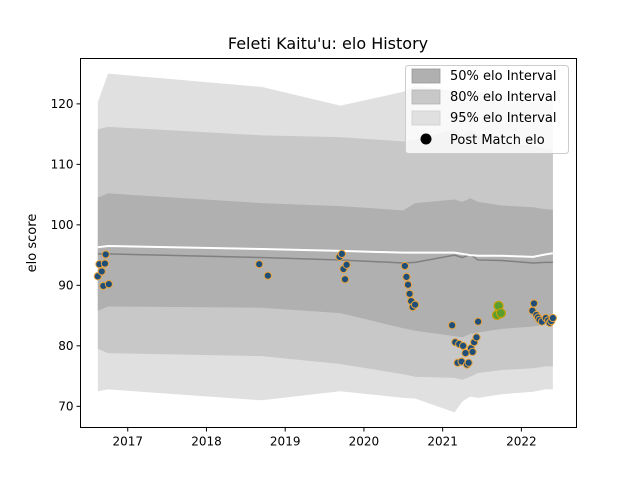 The image size is (640, 480). I want to click on x-tick-label: 2022, so click(521, 442).